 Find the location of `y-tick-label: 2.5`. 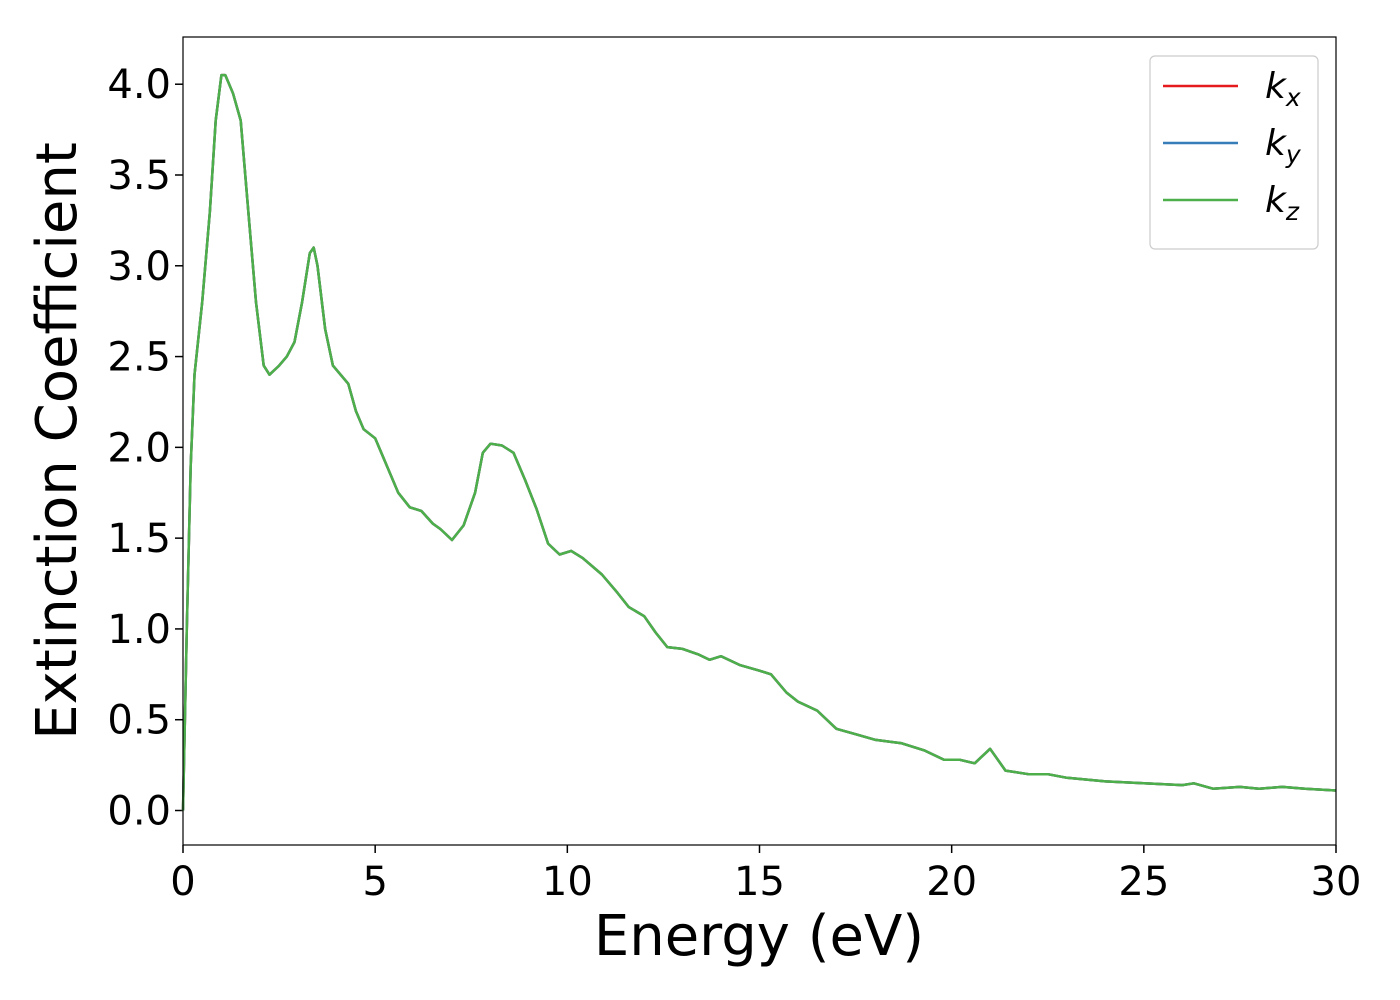

y-tick-label: 2.5 is located at coordinates (139, 358).